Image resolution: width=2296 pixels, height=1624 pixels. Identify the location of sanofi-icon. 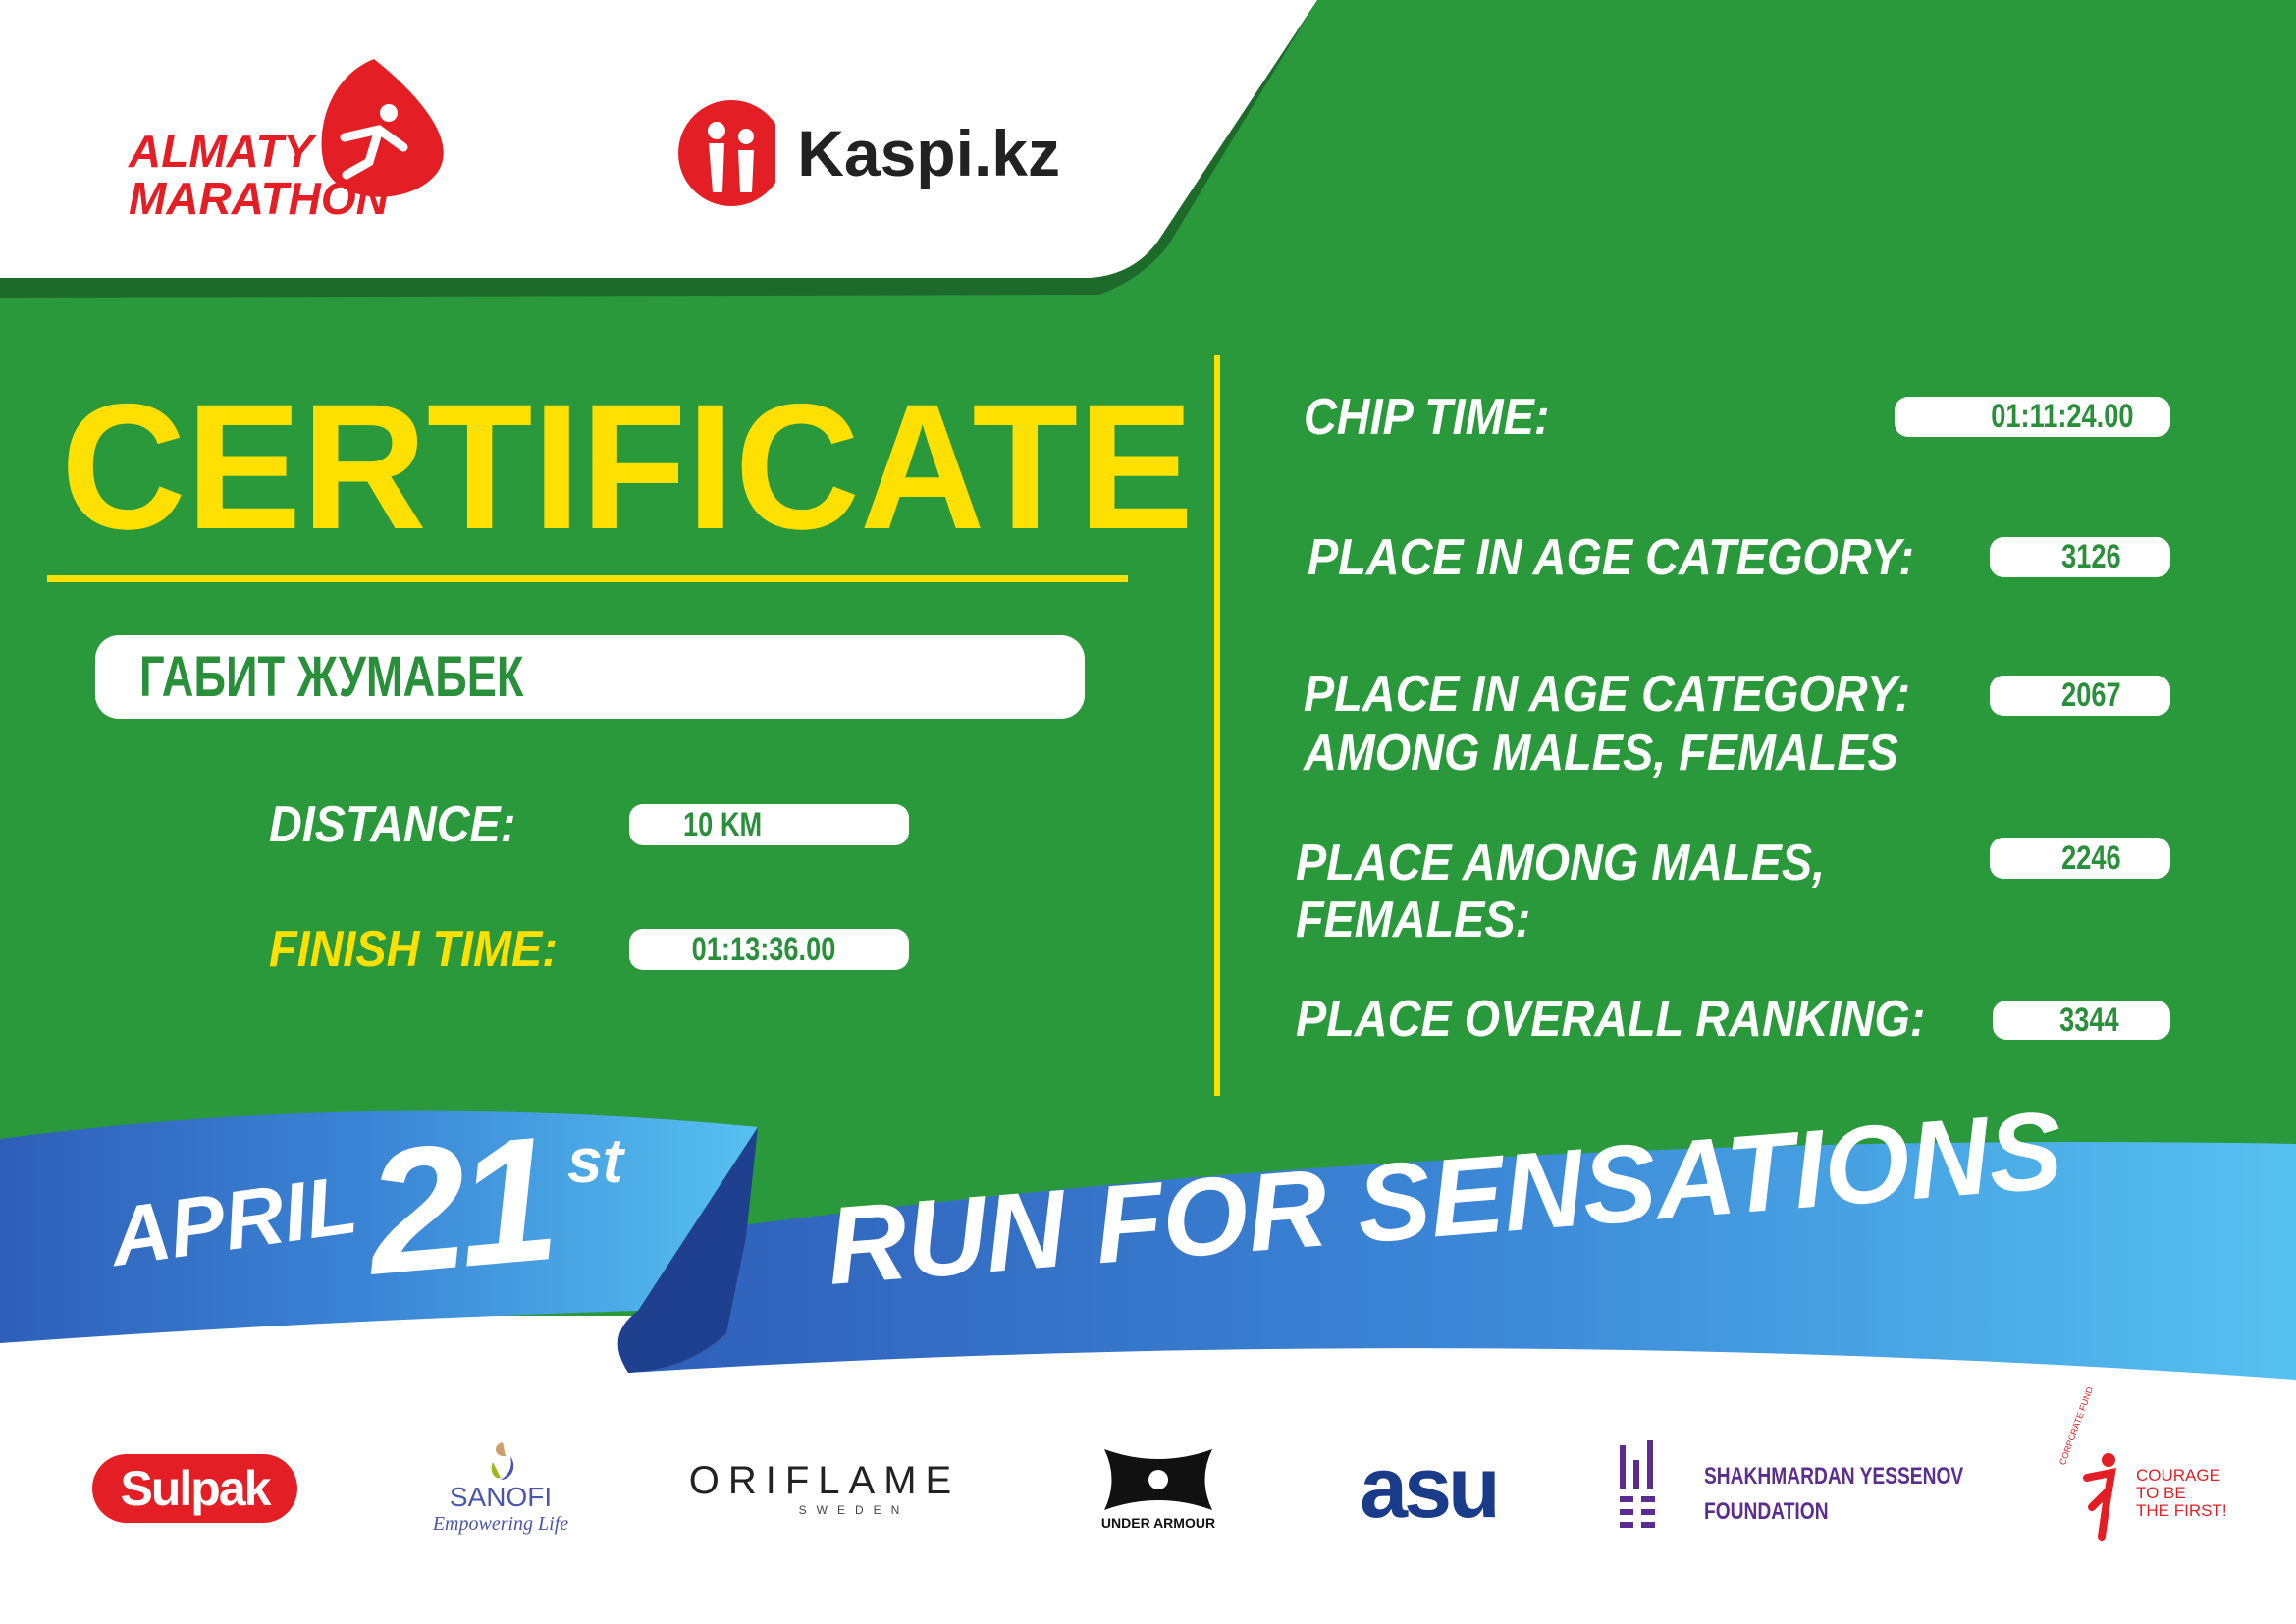
(502, 1460).